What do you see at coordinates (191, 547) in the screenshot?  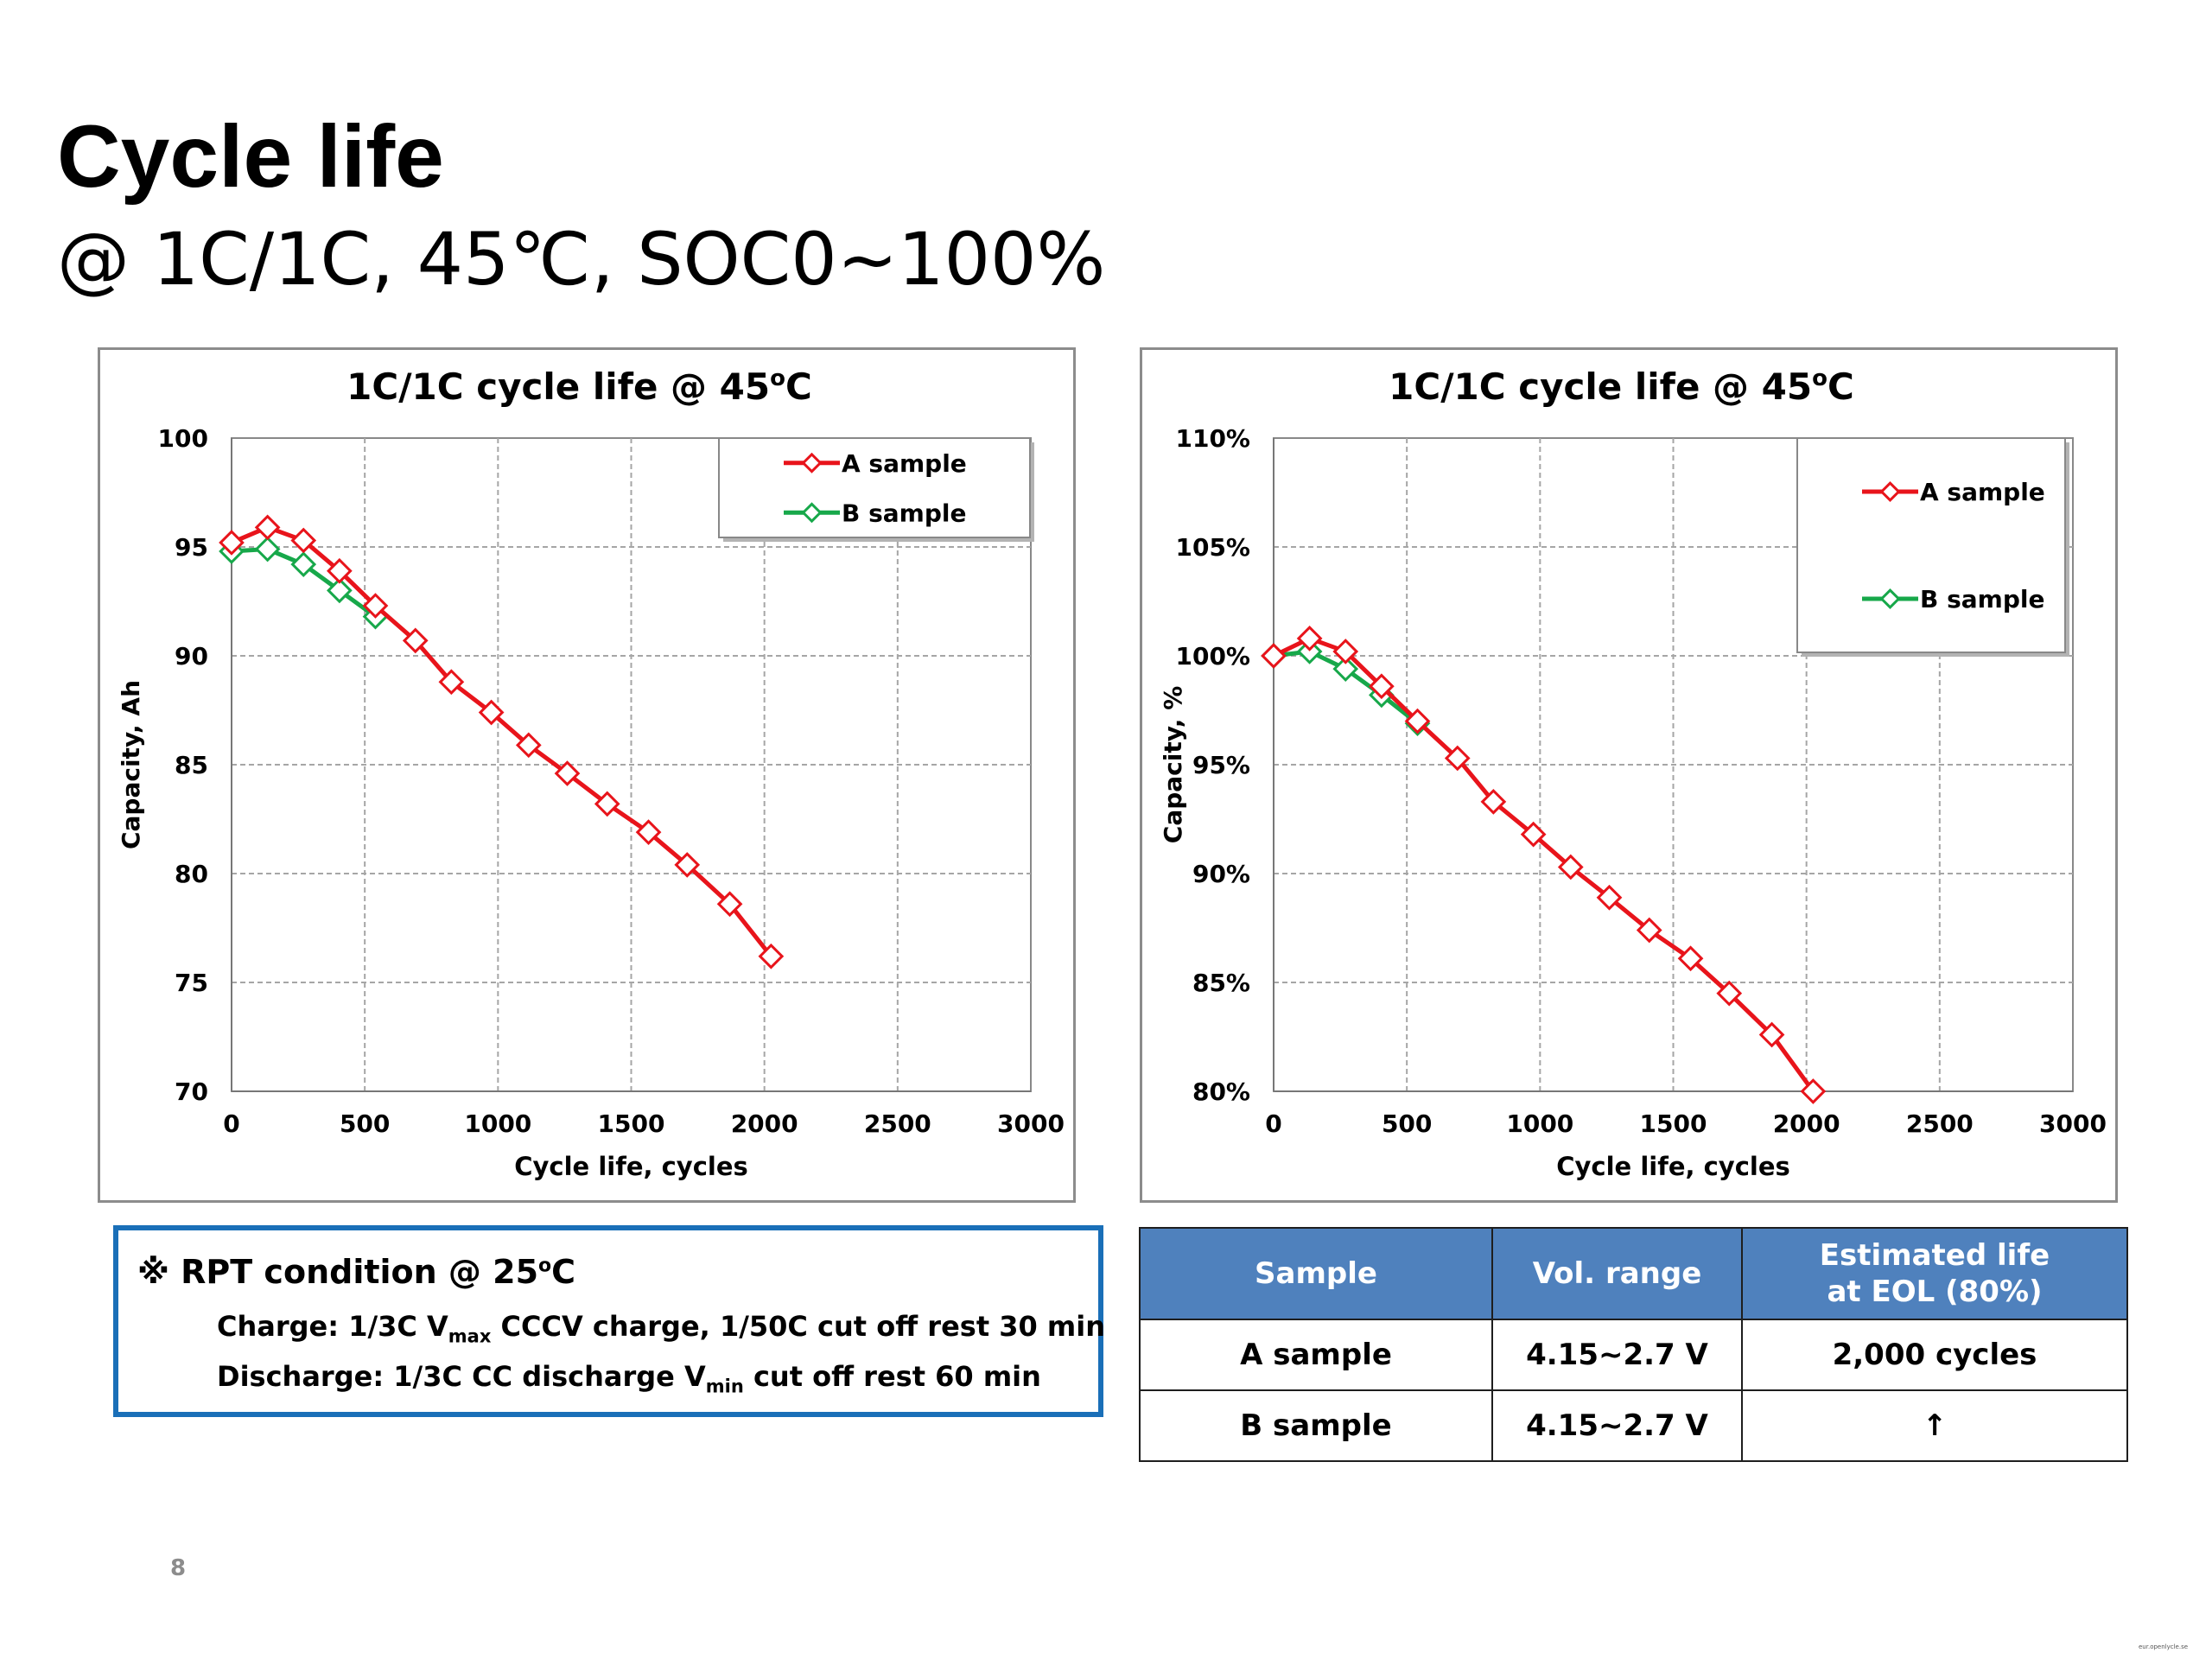 I see `y-tick-label: 95` at bounding box center [191, 547].